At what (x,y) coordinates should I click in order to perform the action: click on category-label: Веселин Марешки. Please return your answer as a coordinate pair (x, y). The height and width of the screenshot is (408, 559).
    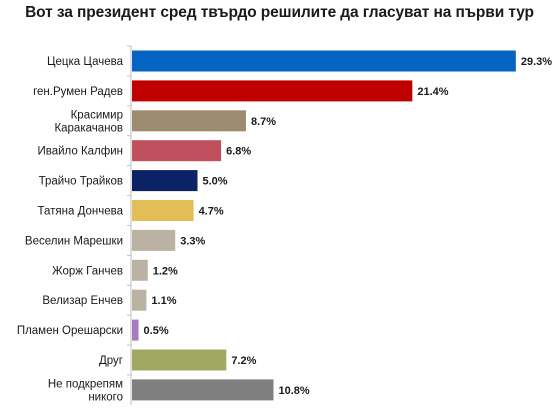
    Looking at the image, I should click on (74, 241).